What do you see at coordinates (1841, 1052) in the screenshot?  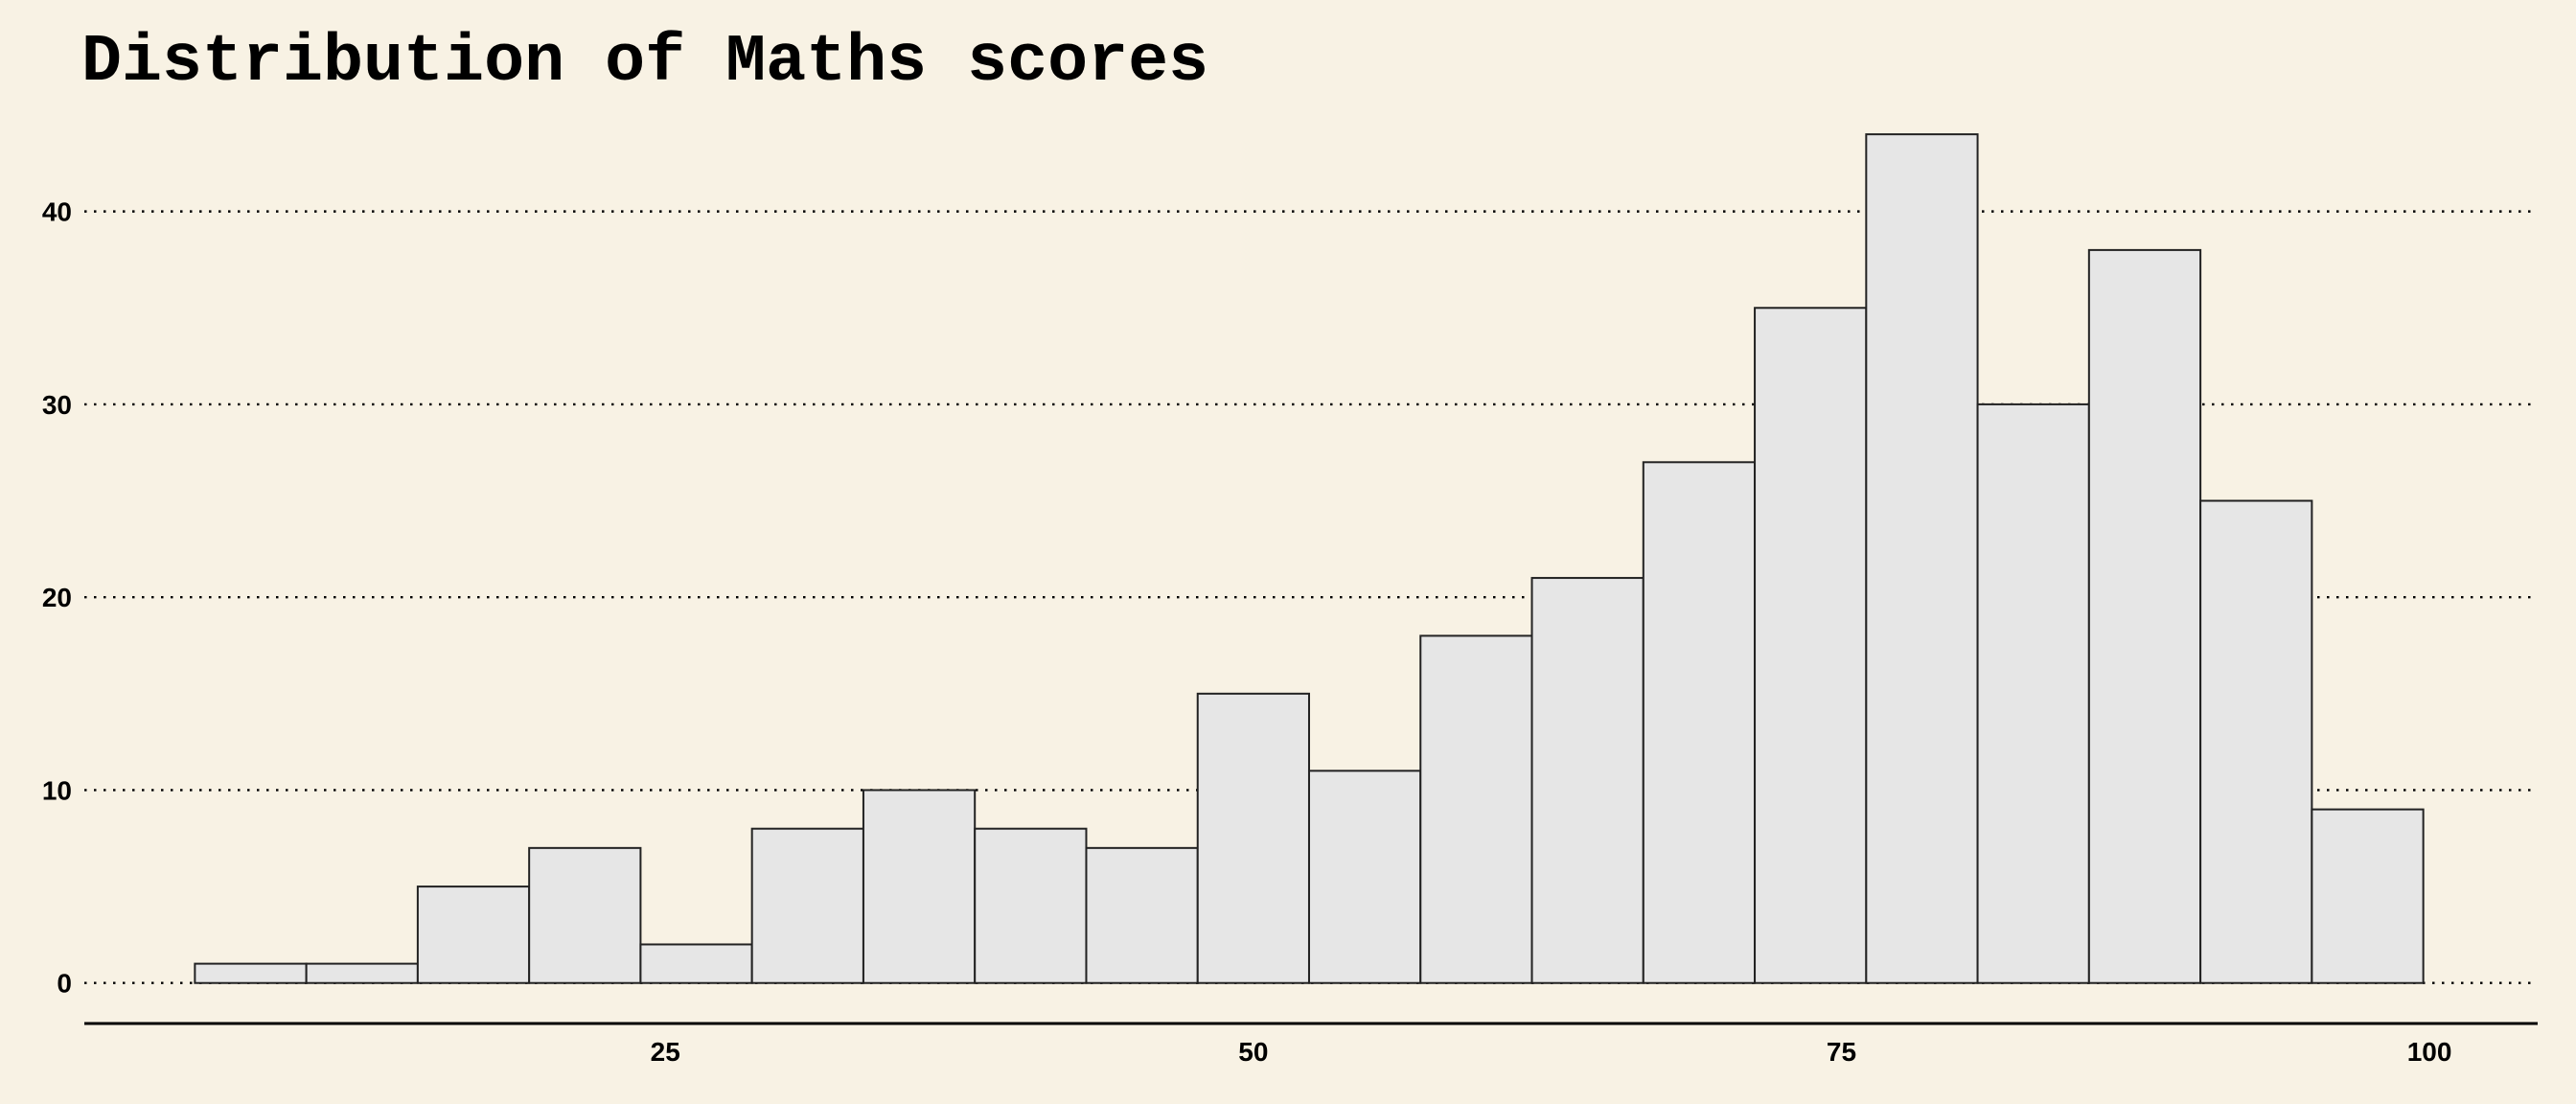 I see `x-tick-label-75: 75` at bounding box center [1841, 1052].